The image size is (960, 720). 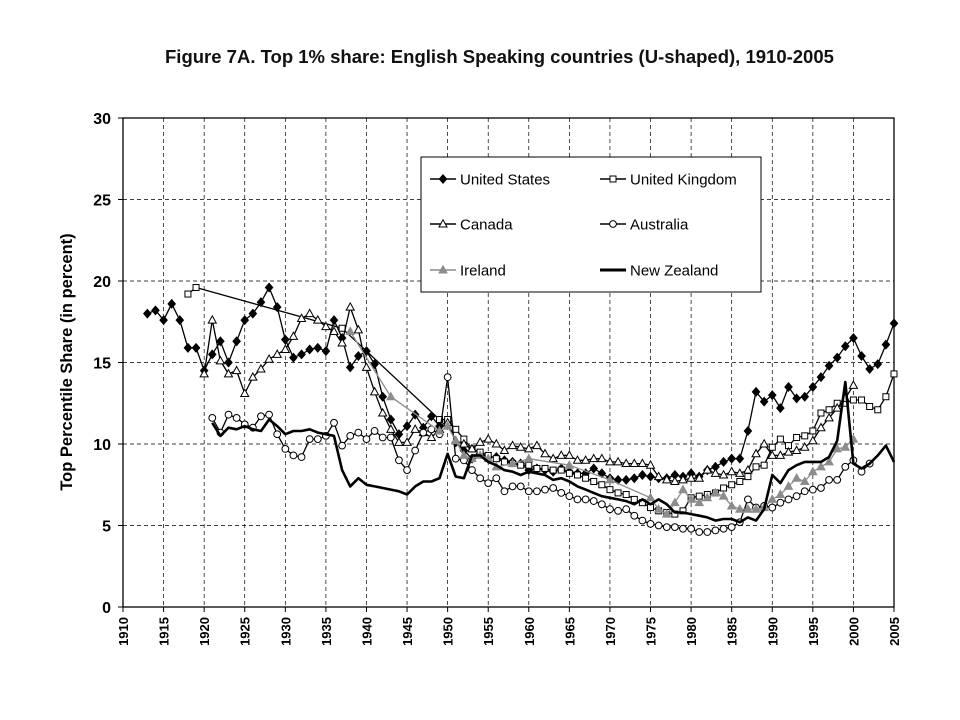 What do you see at coordinates (894, 631) in the screenshot?
I see `x-tick-label: 2005` at bounding box center [894, 631].